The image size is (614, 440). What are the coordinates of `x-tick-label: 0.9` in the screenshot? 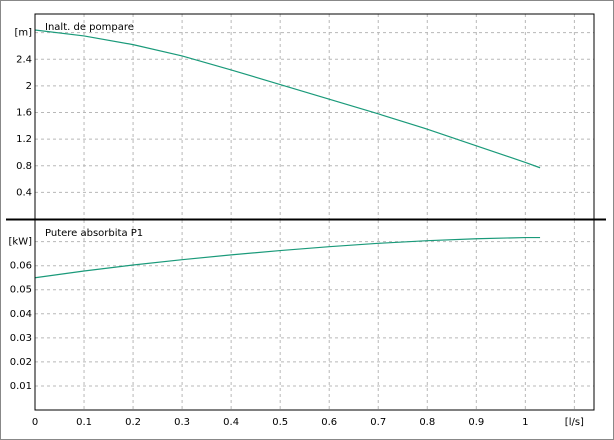 It's located at (476, 422).